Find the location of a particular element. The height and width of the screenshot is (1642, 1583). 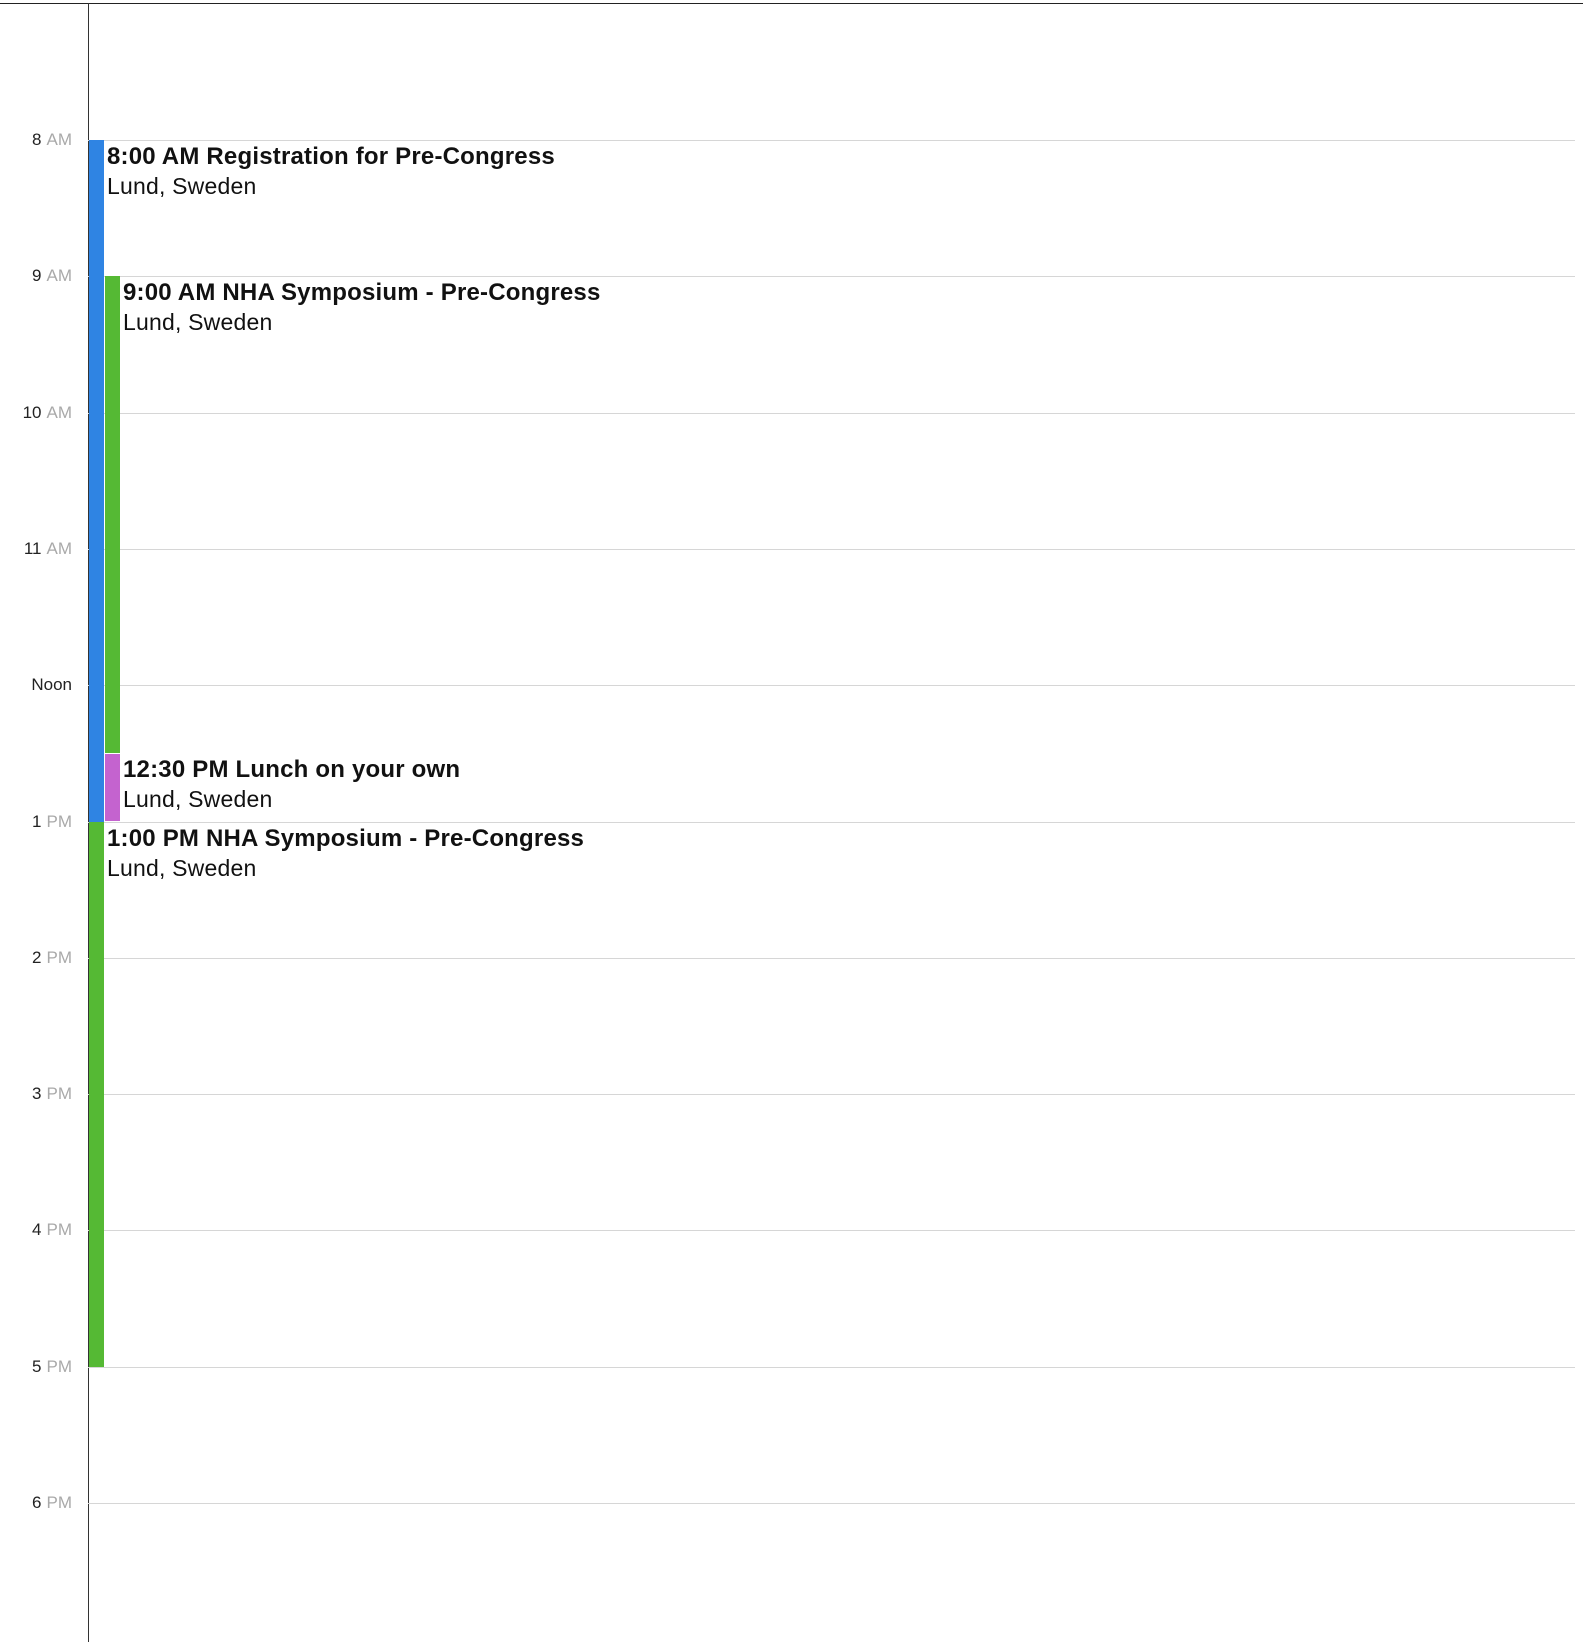

hour-label: 10 AM is located at coordinates (36, 413).